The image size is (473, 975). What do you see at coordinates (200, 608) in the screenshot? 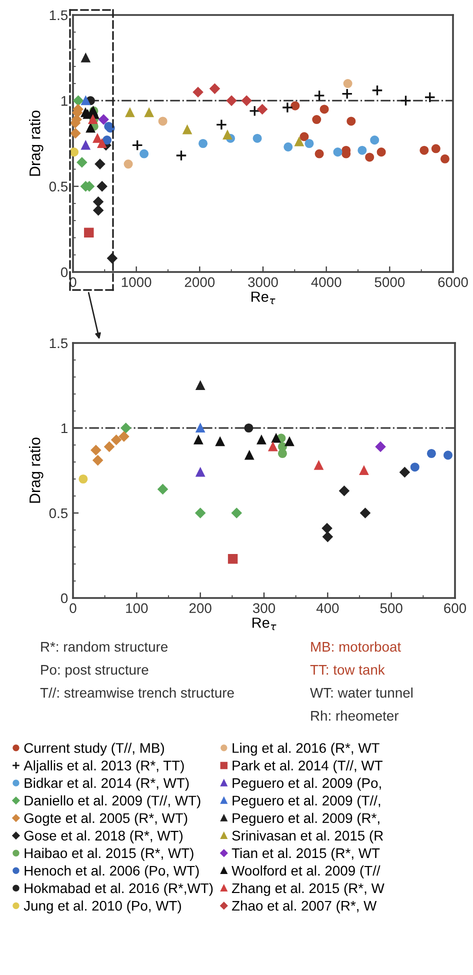
I see `x-tick-label: 200` at bounding box center [200, 608].